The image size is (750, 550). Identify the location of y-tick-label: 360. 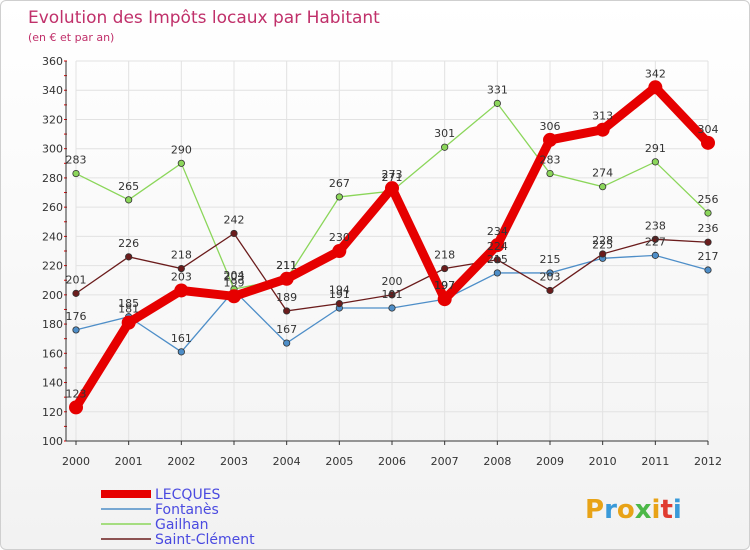
(52, 61).